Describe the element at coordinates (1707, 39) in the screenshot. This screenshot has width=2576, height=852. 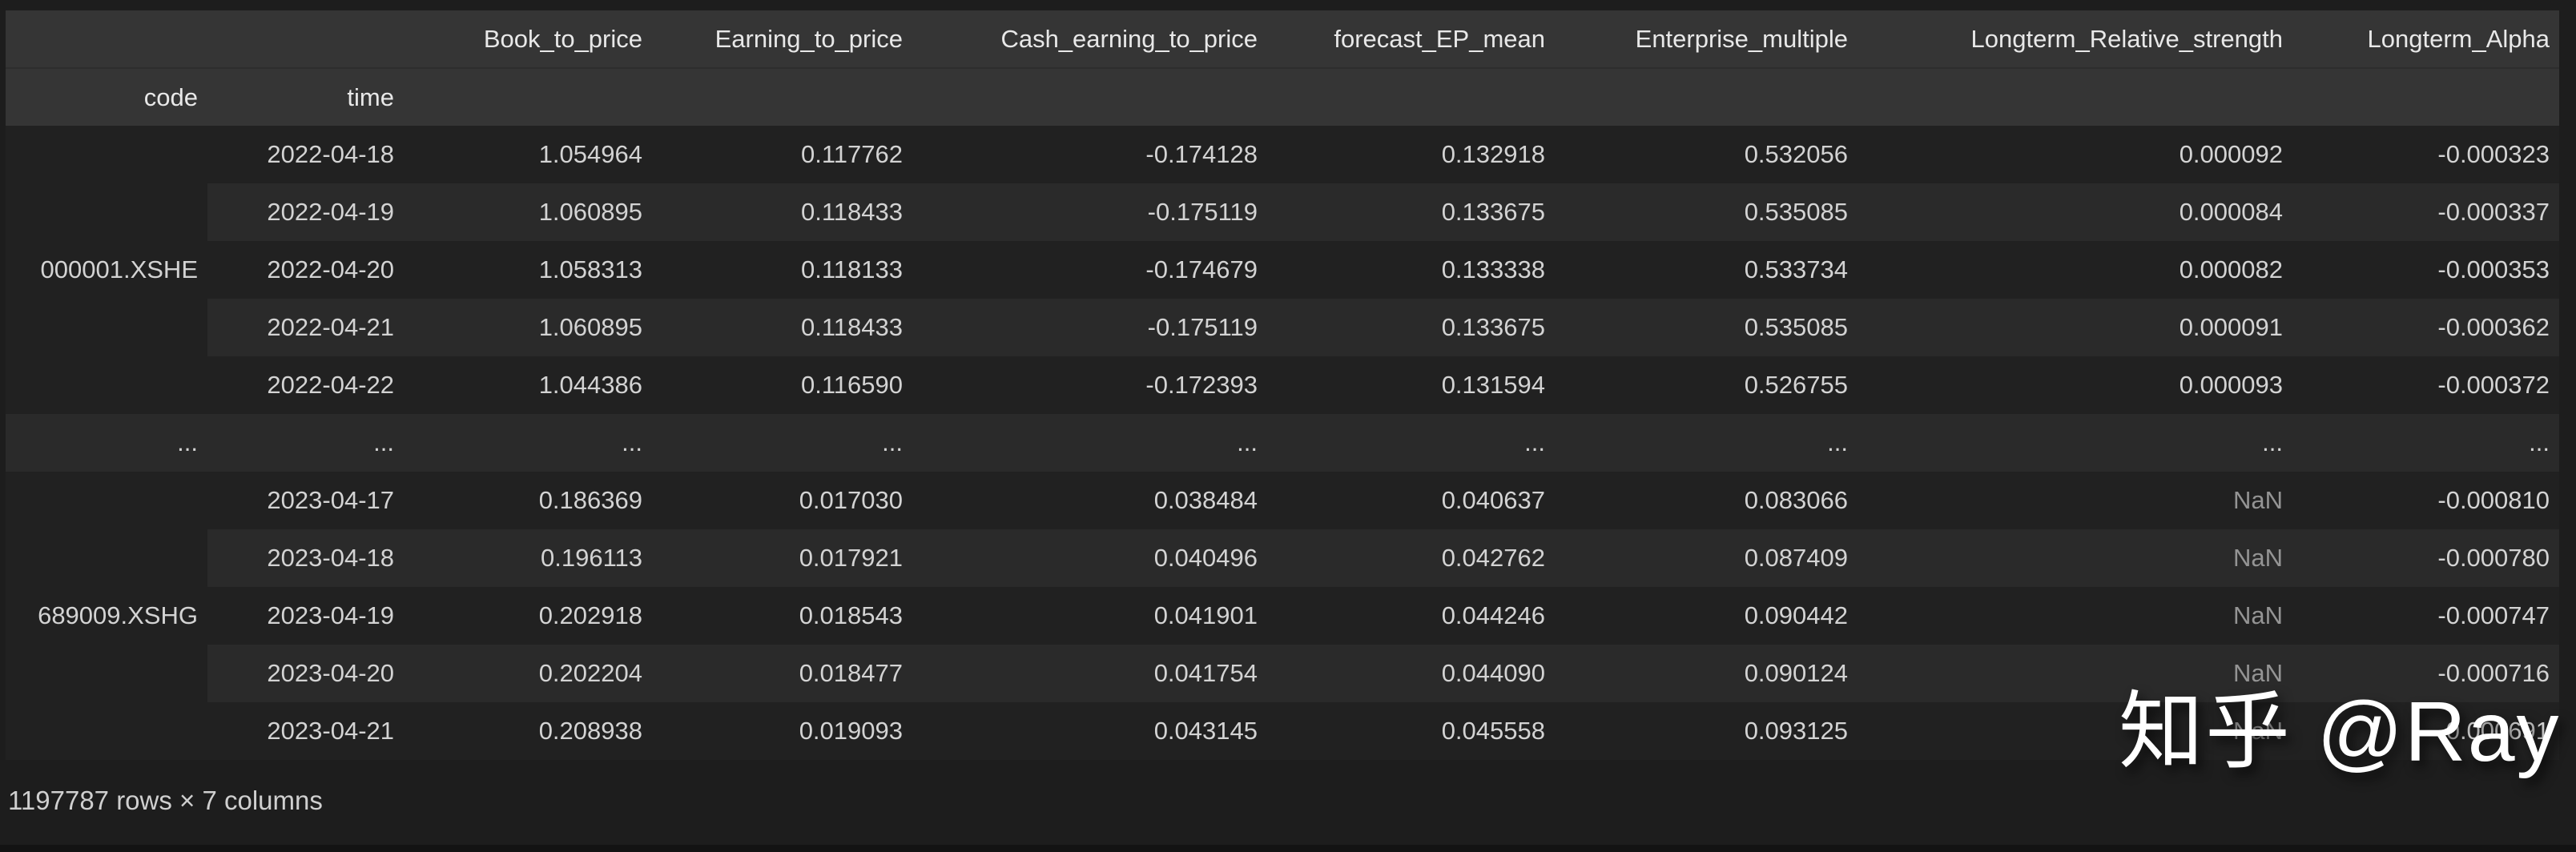
I see `column-header: Enterprise_multiple` at that location.